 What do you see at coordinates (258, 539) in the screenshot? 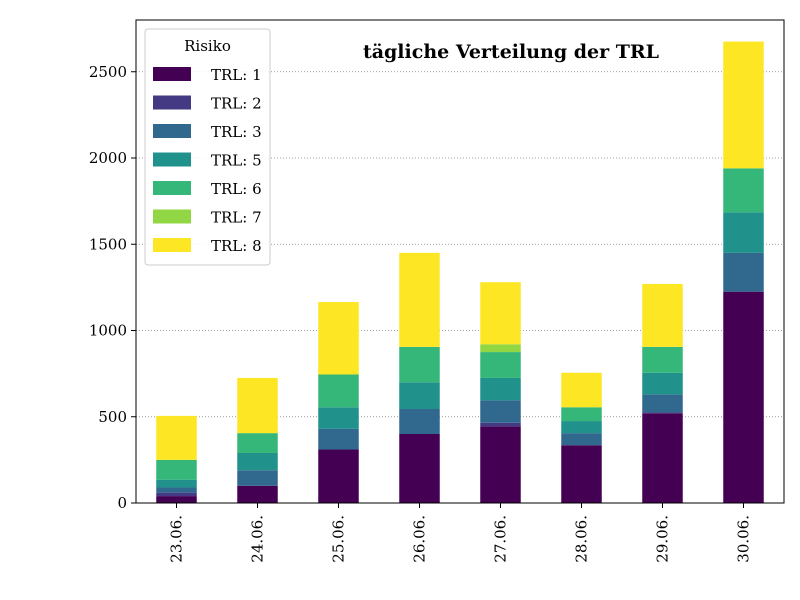
I see `x-tick-label: 24.06.` at bounding box center [258, 539].